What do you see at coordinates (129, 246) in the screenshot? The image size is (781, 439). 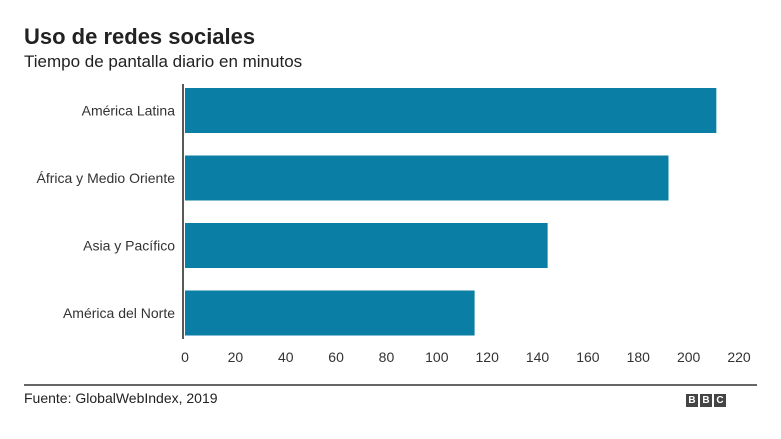 I see `category-label: Asia y Pacífico` at bounding box center [129, 246].